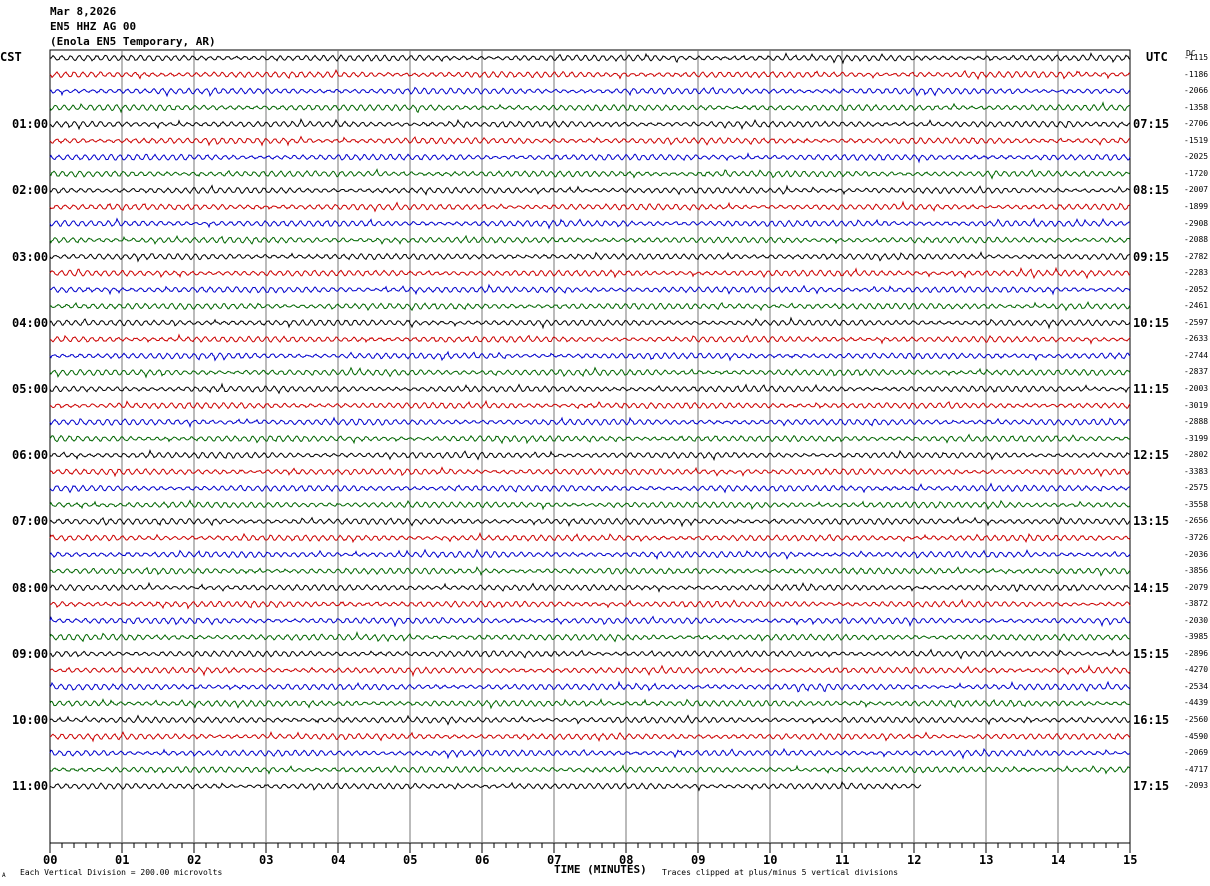 This screenshot has width=1210, height=886. I want to click on left-hour-label: 10:00, so click(30, 720).